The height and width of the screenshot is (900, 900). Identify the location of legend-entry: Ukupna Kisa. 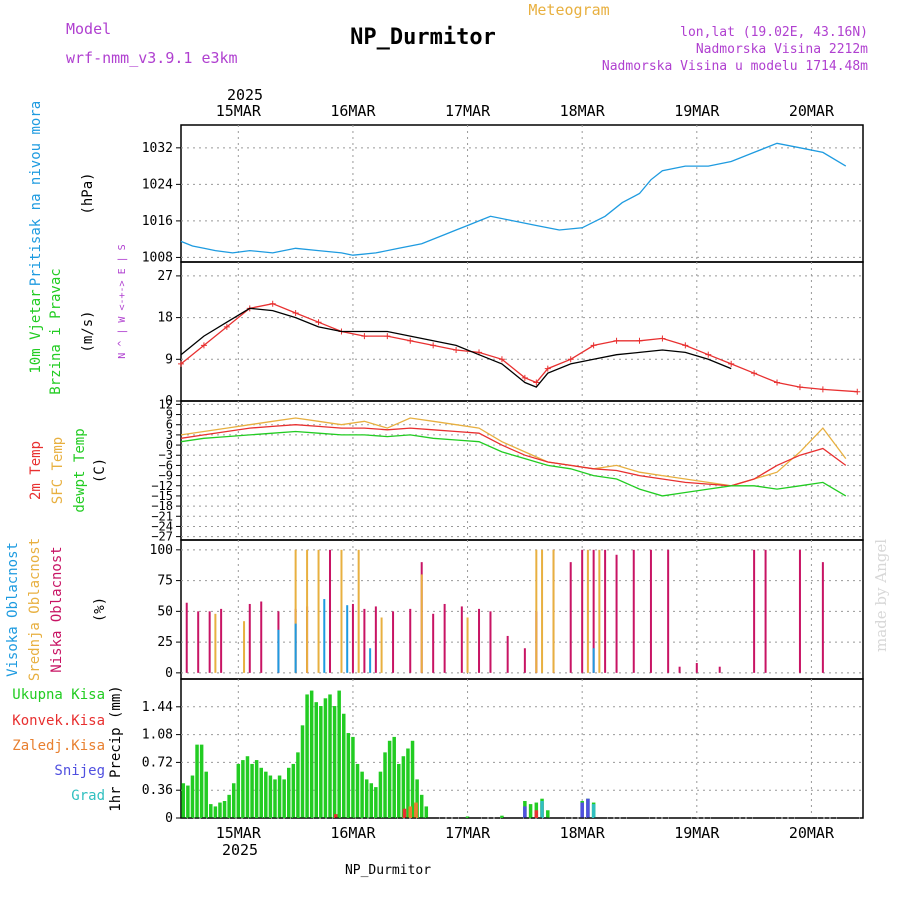
(58, 695).